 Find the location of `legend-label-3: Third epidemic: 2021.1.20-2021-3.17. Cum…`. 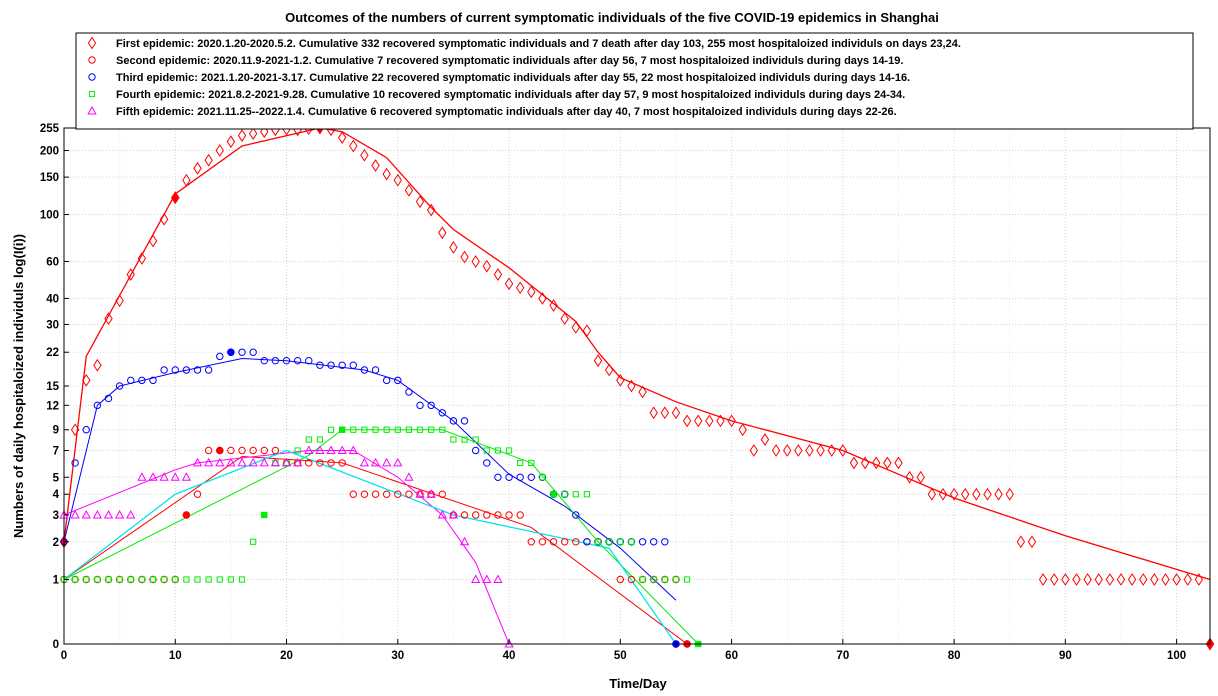

legend-label-3: Third epidemic: 2021.1.20-2021-3.17. Cum… is located at coordinates (513, 78).